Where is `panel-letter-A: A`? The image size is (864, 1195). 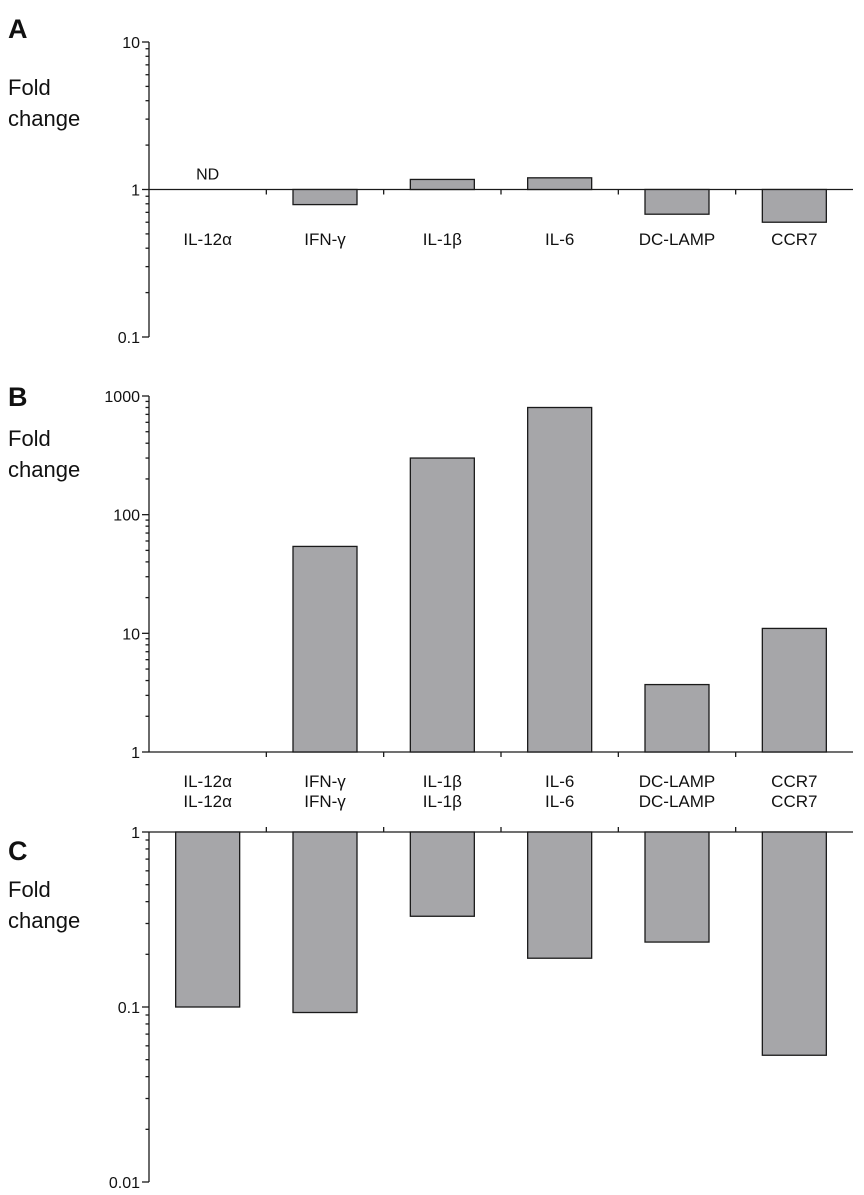
panel-letter-A: A is located at coordinates (18, 29).